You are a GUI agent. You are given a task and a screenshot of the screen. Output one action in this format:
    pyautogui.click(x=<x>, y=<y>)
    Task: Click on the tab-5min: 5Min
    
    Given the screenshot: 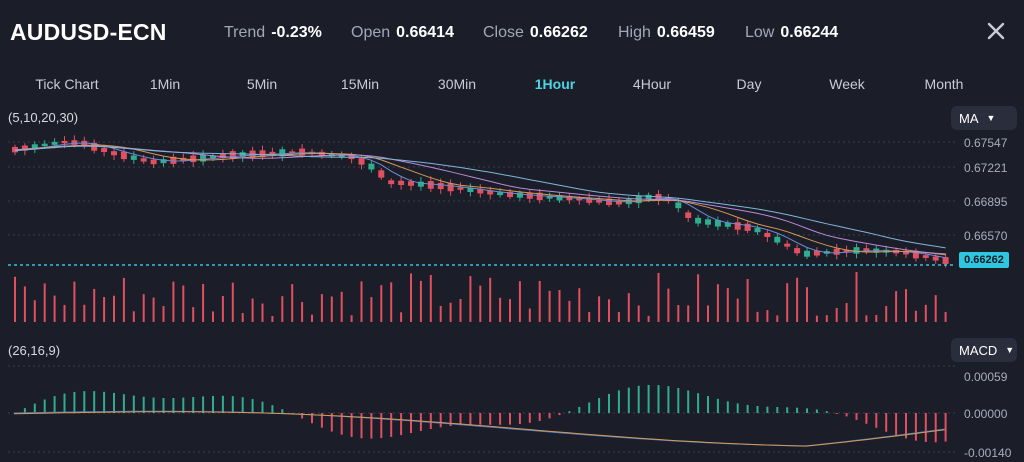 What is the action you would take?
    pyautogui.click(x=262, y=84)
    